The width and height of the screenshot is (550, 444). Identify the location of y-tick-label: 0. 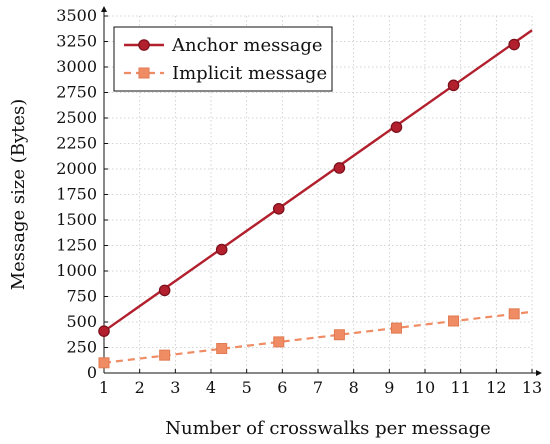
(92, 372).